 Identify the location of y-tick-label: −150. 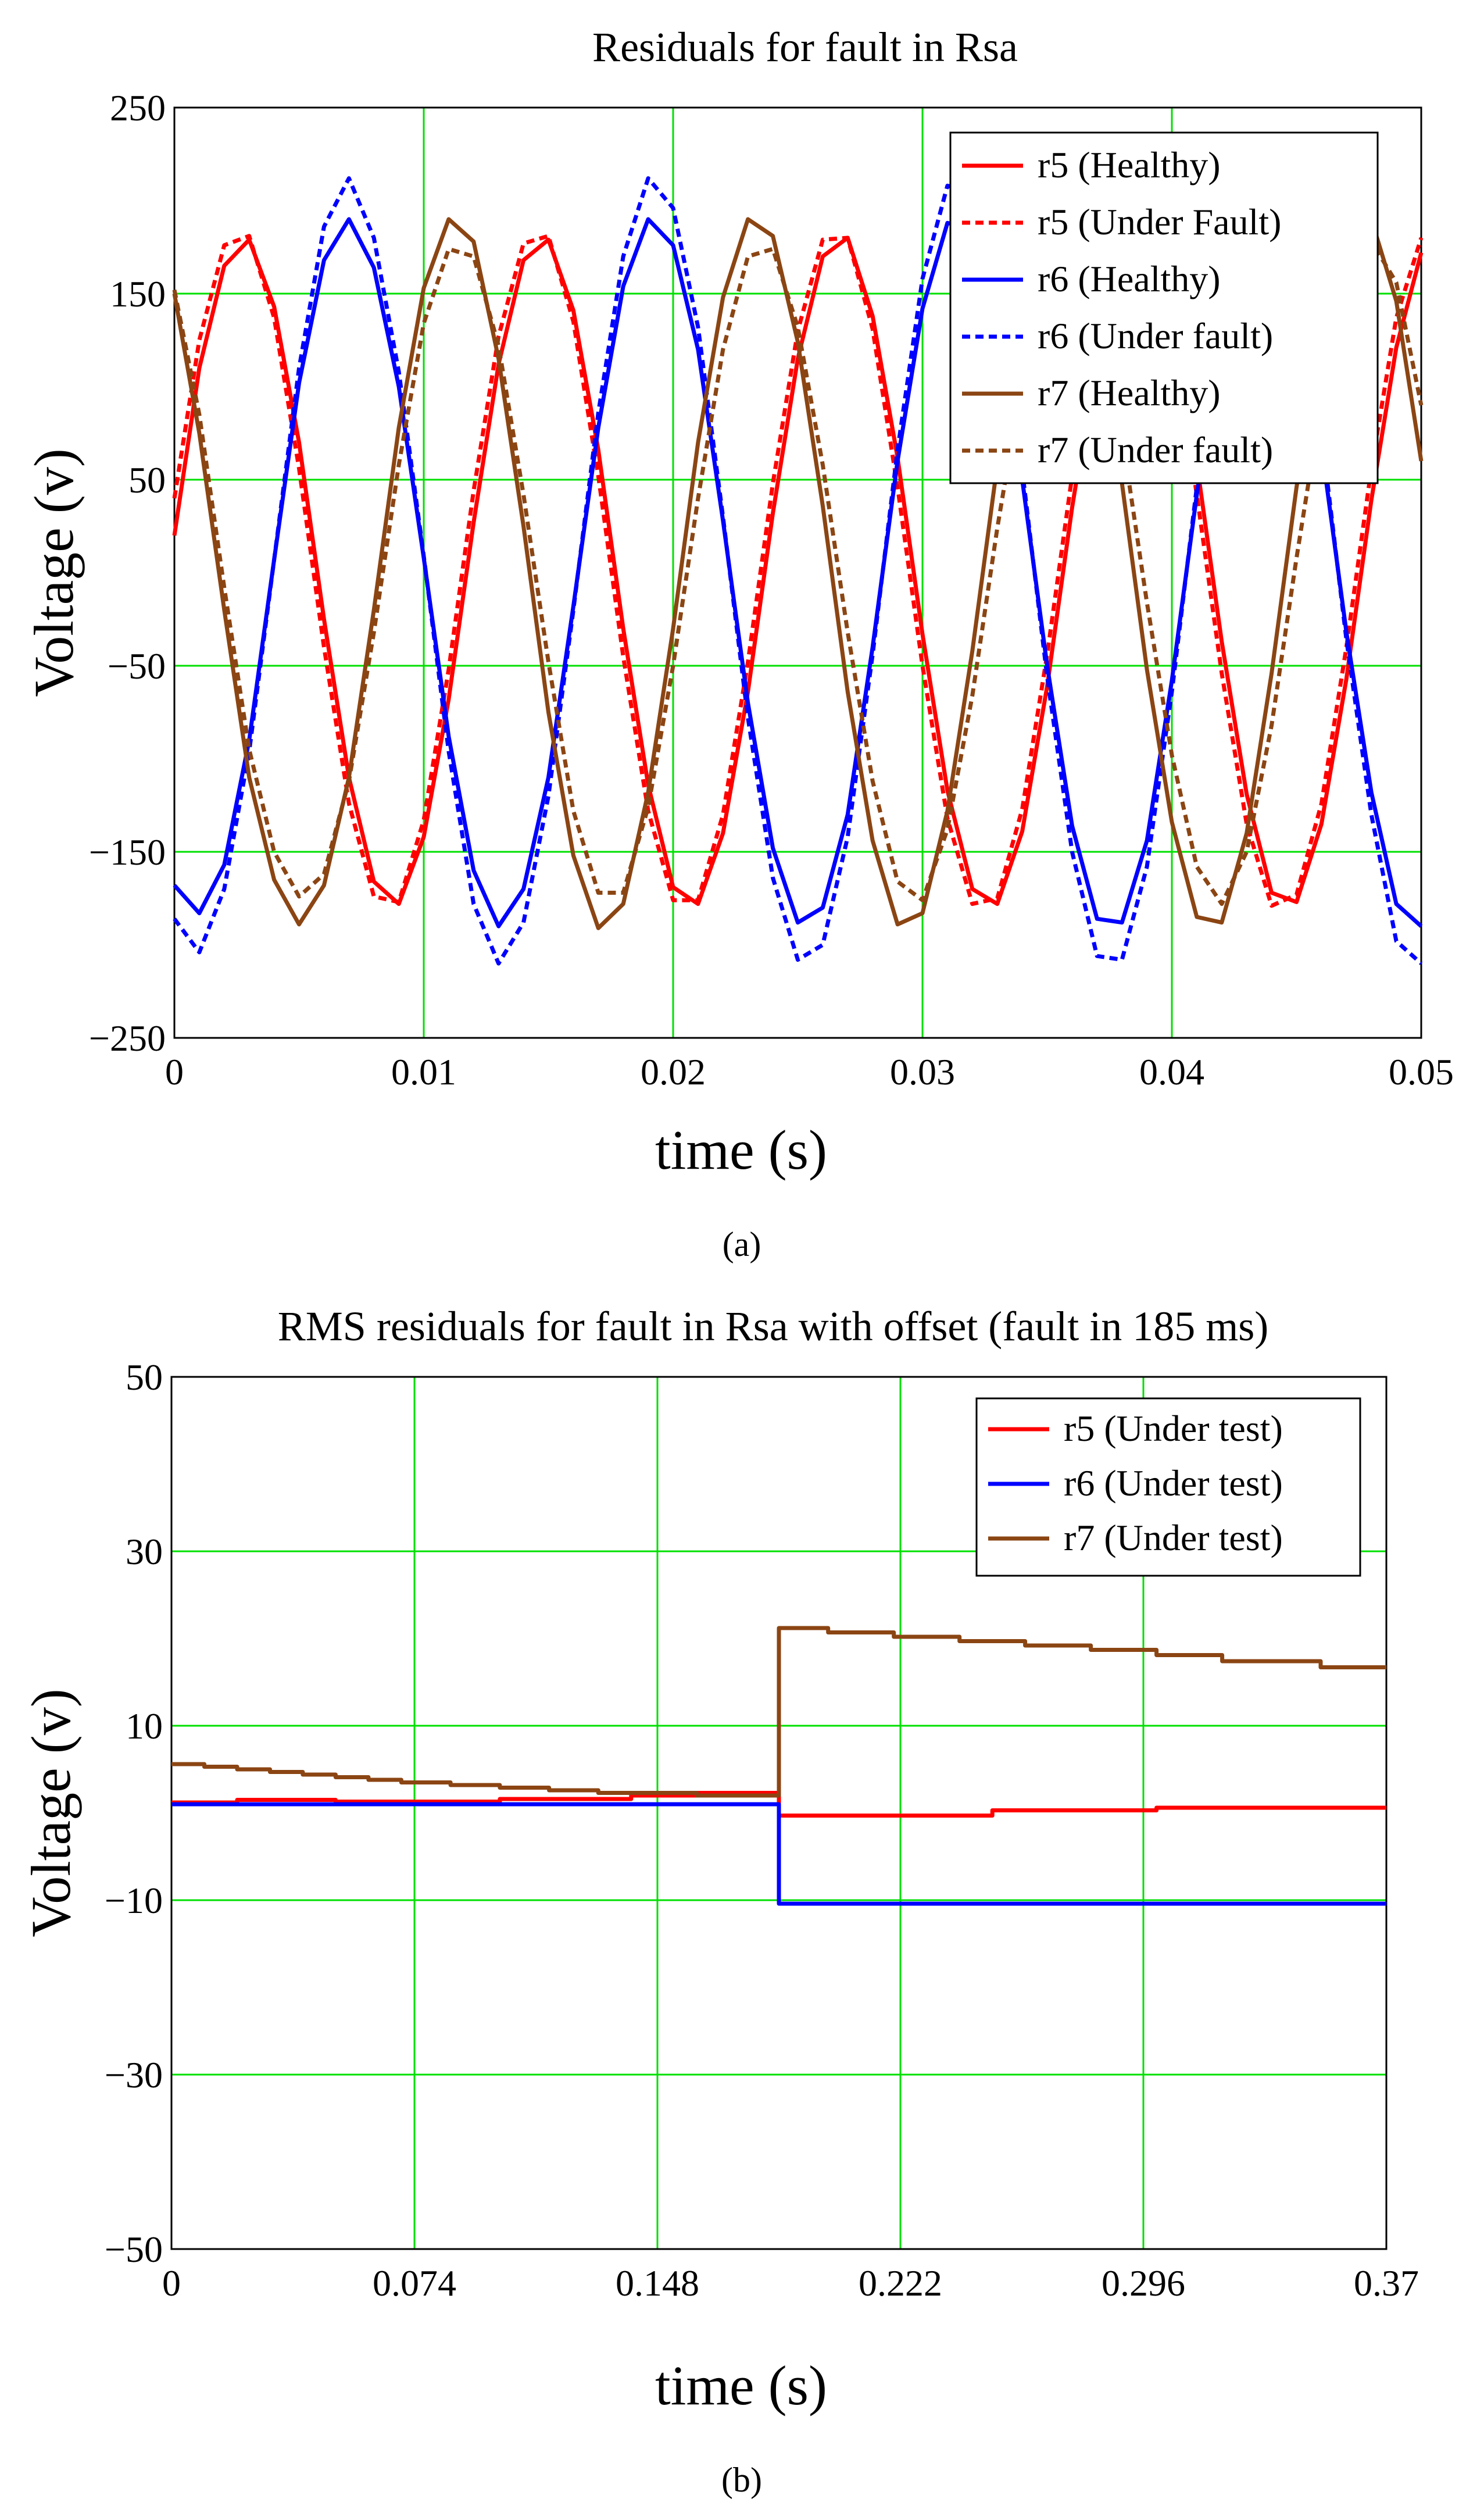
(127, 852).